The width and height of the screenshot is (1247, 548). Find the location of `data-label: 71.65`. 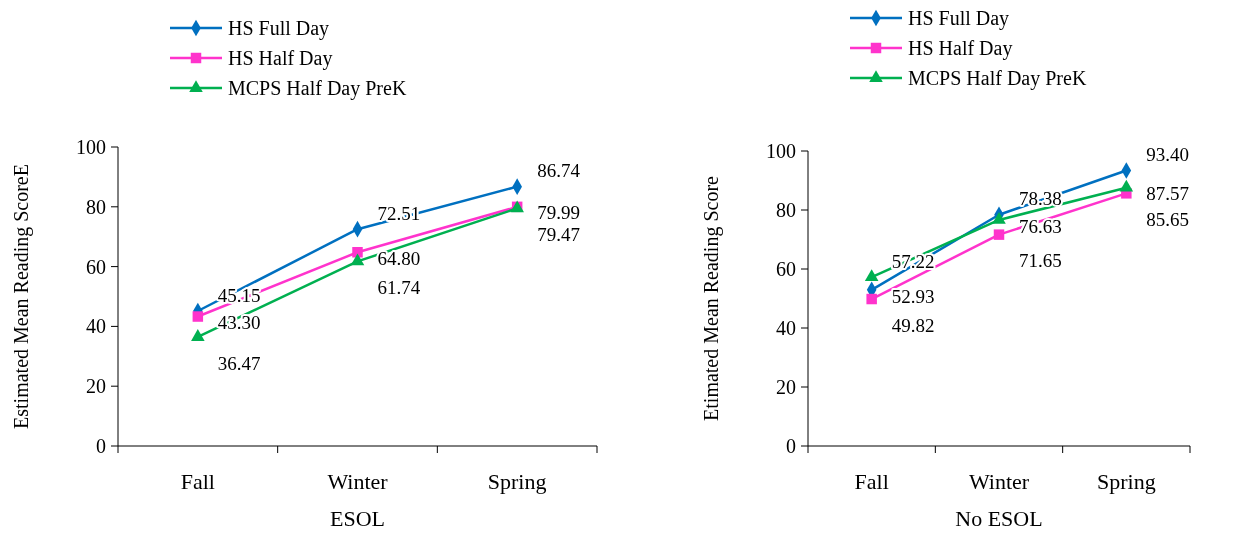

data-label: 71.65 is located at coordinates (1040, 261).